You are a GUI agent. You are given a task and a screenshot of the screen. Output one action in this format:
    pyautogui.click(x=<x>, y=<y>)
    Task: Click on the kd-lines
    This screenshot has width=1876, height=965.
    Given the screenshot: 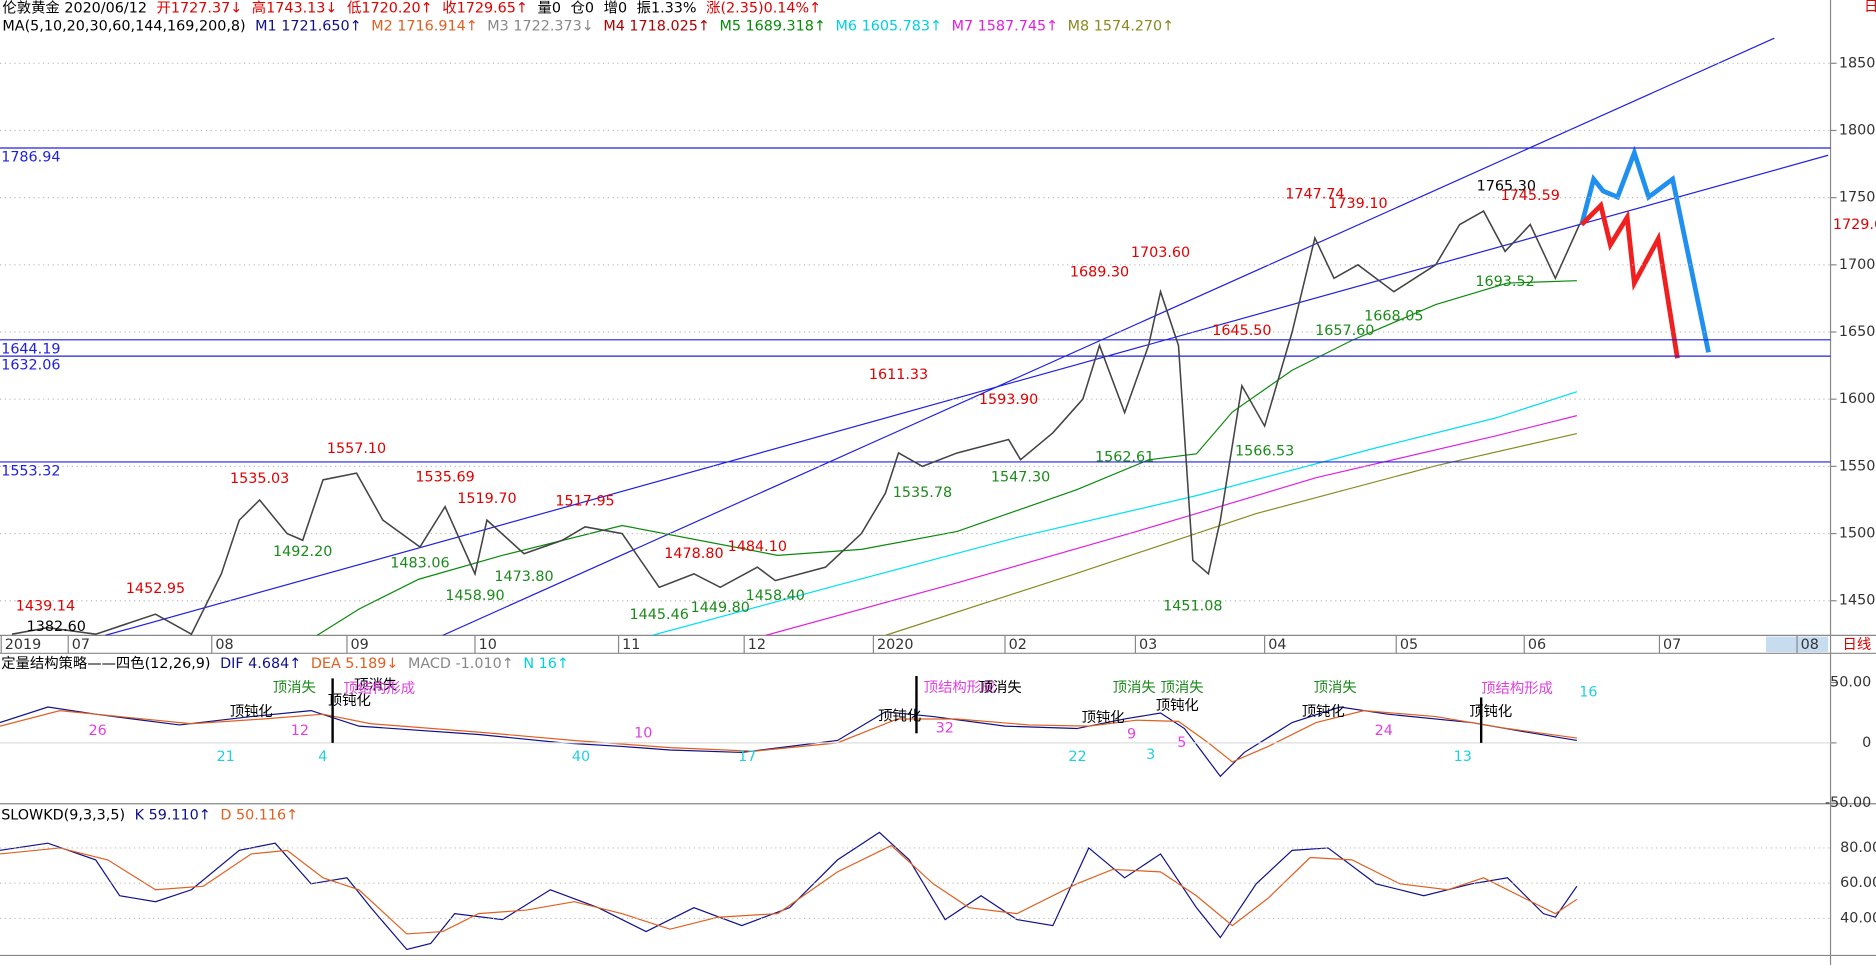 What is the action you would take?
    pyautogui.click(x=789, y=891)
    